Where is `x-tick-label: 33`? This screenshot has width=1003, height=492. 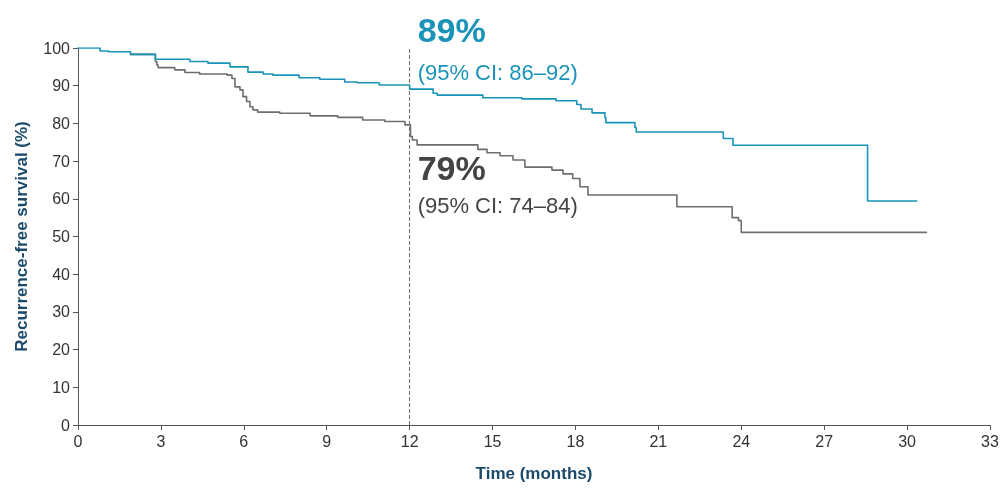 x-tick-label: 33 is located at coordinates (990, 441).